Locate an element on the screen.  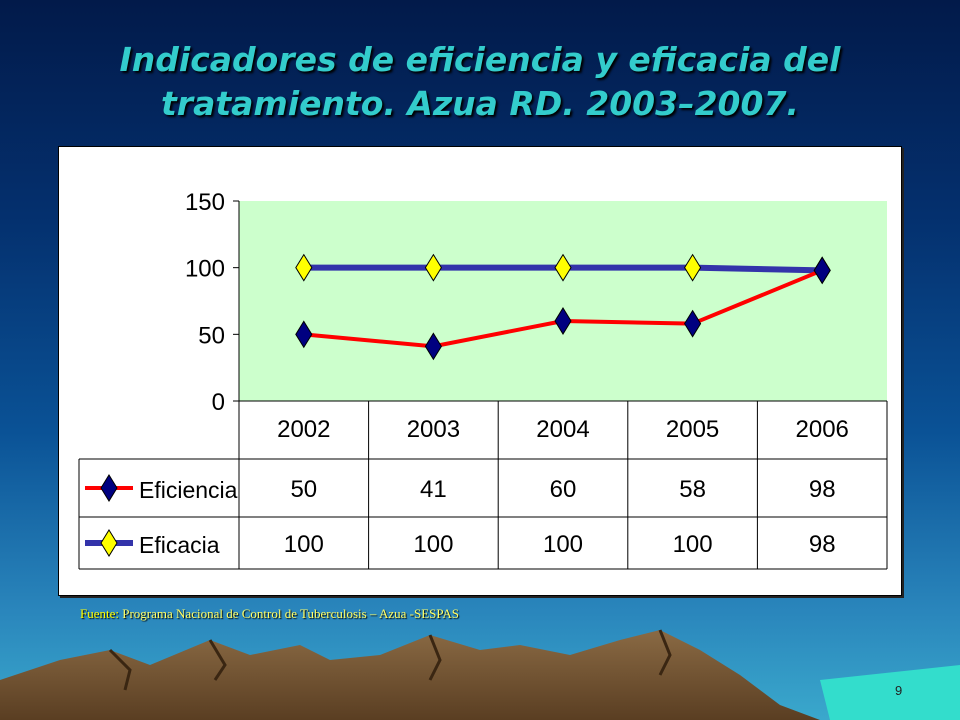
x-tick-label: 2003 is located at coordinates (433, 429).